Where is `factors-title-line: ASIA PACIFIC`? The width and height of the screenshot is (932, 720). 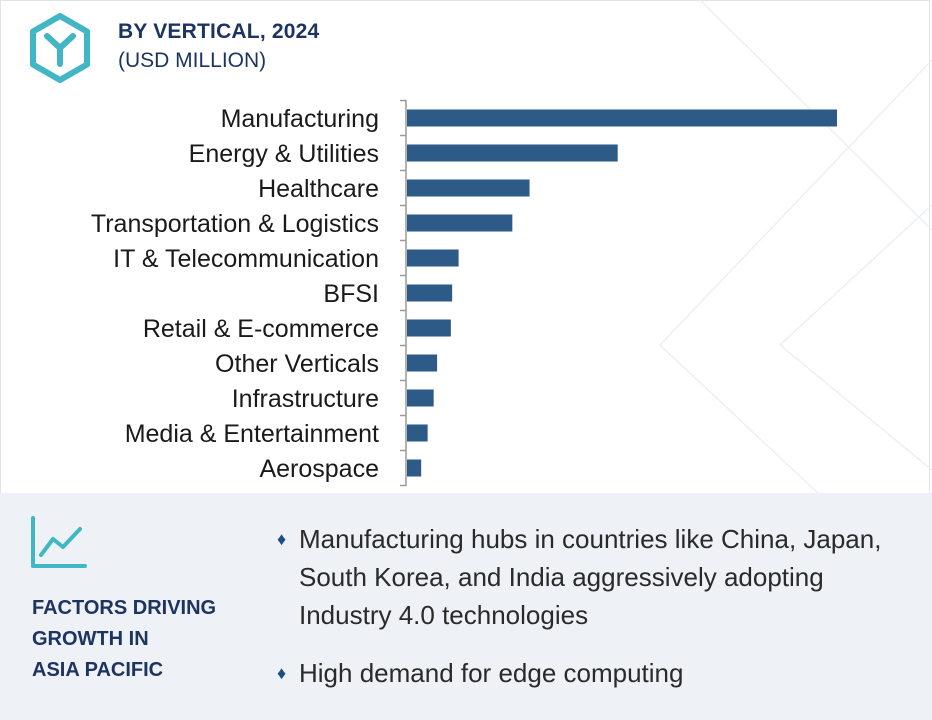 factors-title-line: ASIA PACIFIC is located at coordinates (98, 670).